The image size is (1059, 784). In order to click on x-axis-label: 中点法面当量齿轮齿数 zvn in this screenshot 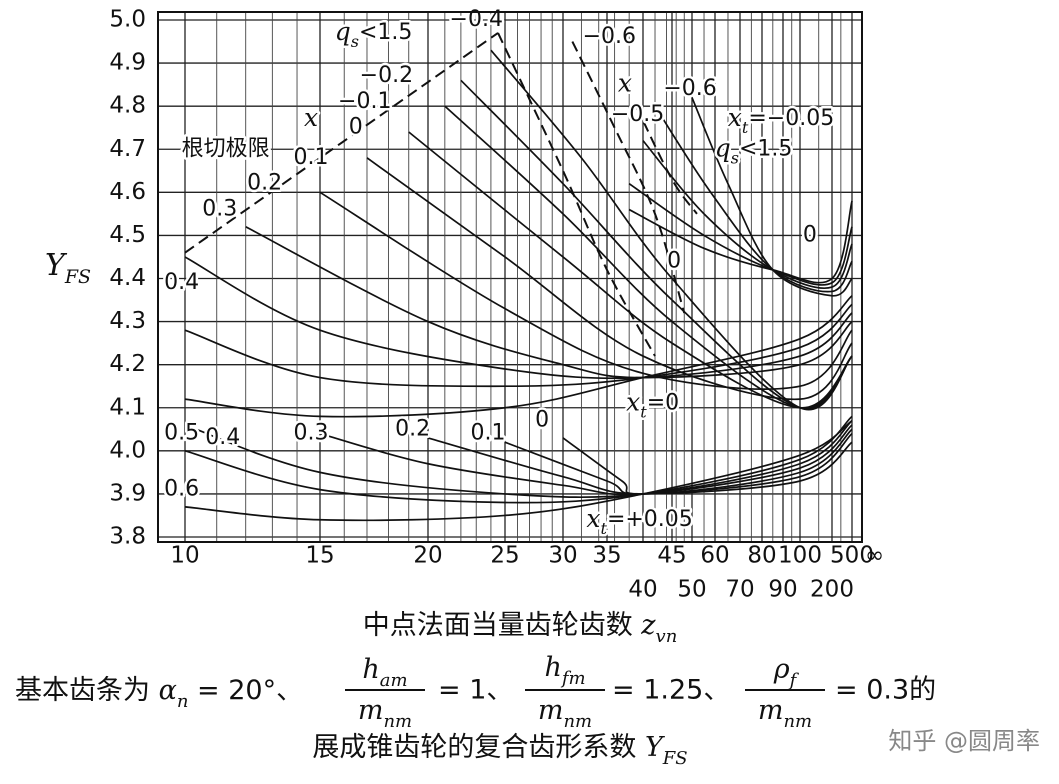, I will do `click(520, 628)`.